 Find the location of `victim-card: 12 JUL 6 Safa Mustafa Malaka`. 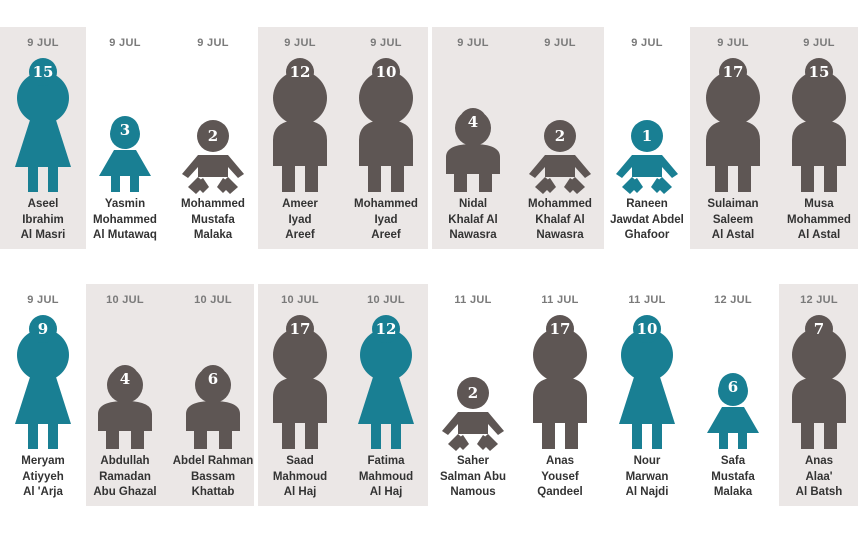

victim-card: 12 JUL 6 Safa Mustafa Malaka is located at coordinates (733, 395).